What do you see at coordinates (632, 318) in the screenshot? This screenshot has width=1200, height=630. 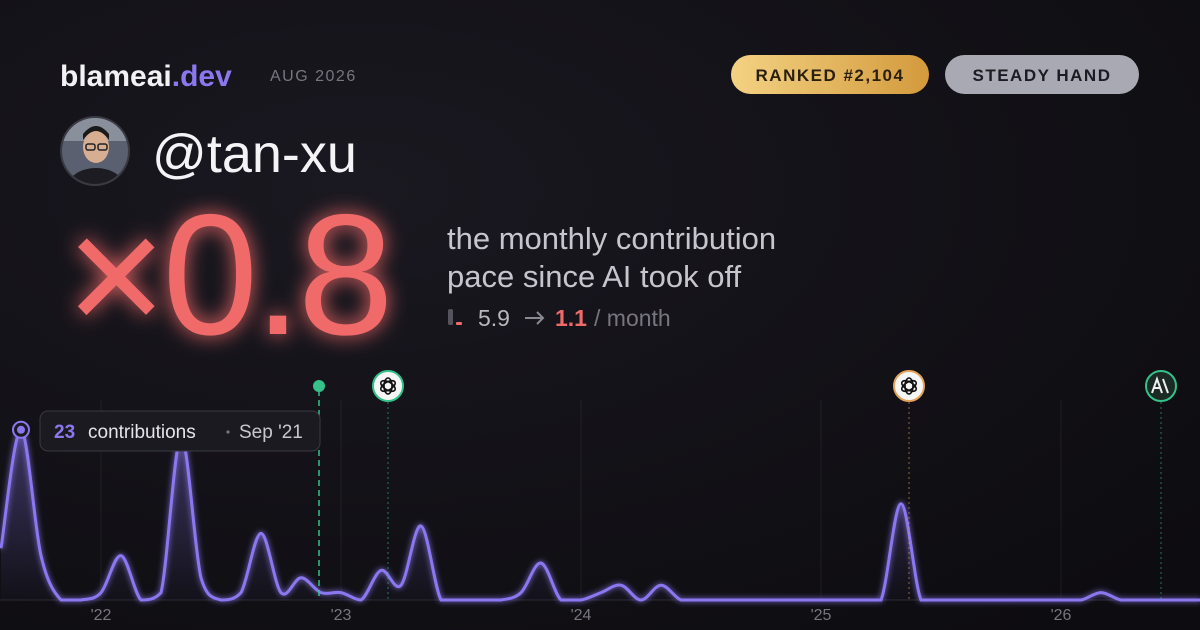 I see `unit: / month` at bounding box center [632, 318].